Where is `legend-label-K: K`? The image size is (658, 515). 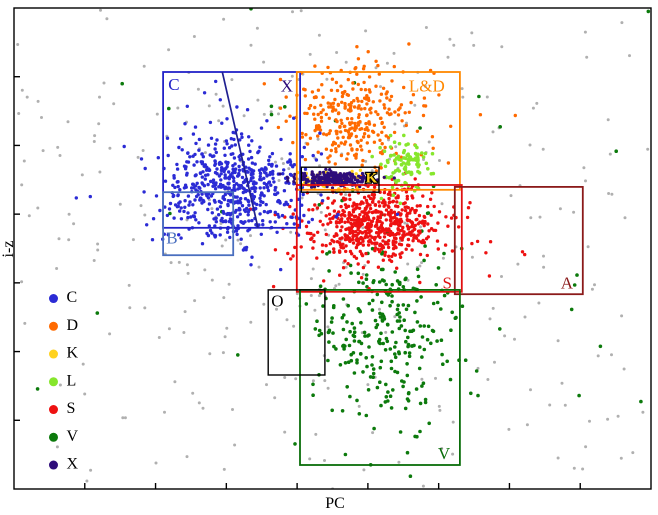
legend-label-K: K is located at coordinates (72, 353).